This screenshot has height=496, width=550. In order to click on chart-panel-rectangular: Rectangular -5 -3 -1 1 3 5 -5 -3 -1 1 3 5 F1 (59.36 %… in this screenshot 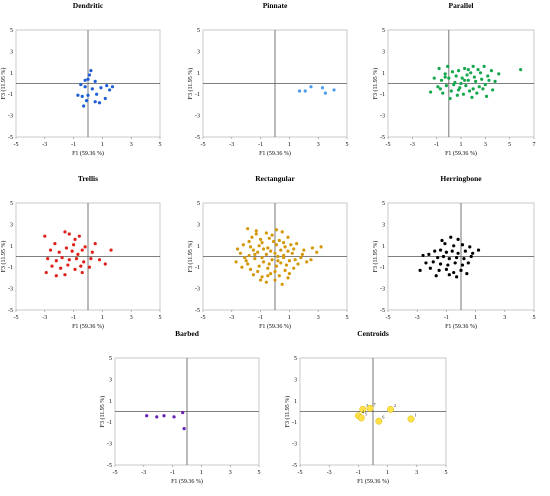, I will do `click(268, 252)`.